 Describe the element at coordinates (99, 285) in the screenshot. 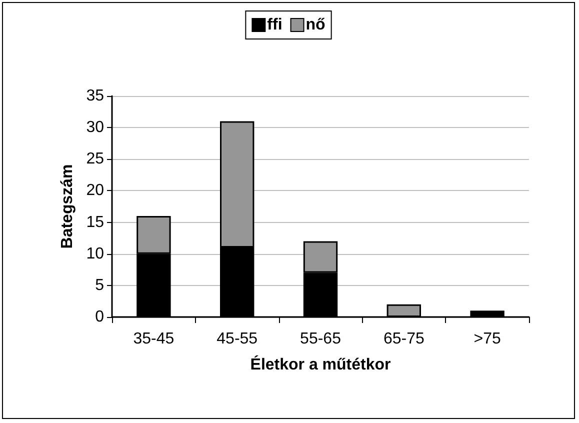

I see `y-tick-label: 5` at that location.